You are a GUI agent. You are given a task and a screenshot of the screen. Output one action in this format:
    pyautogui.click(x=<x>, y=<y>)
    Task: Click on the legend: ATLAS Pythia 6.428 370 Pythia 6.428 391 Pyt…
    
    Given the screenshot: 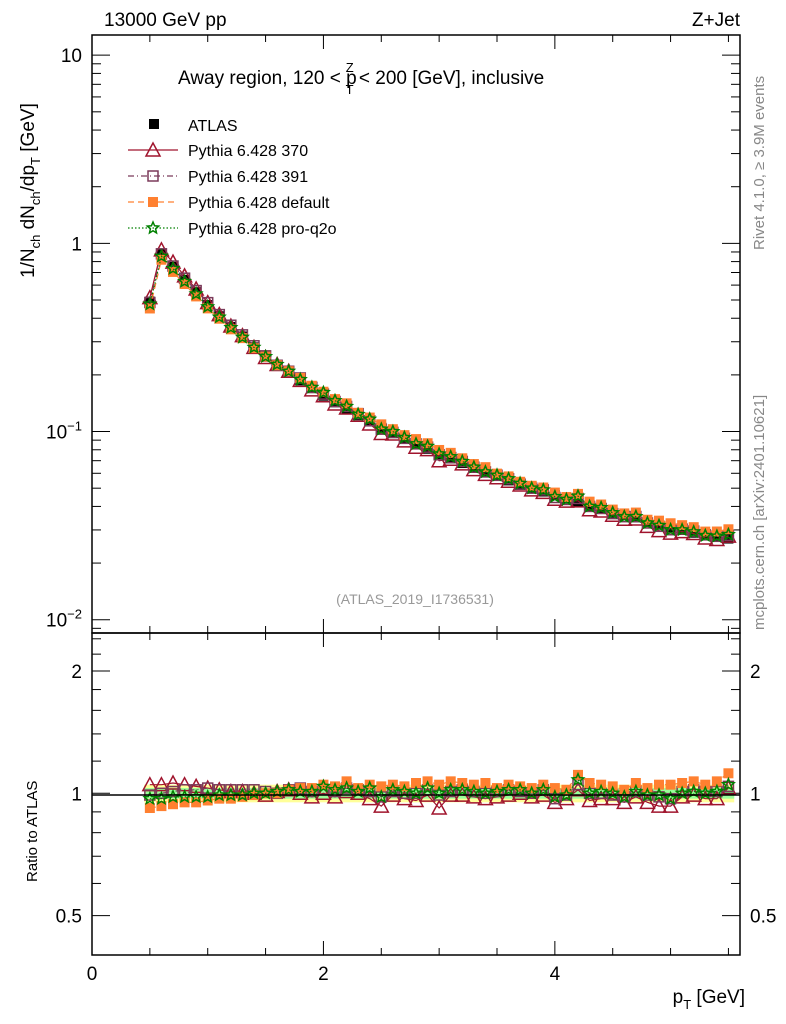 What is the action you would take?
    pyautogui.click(x=232, y=178)
    